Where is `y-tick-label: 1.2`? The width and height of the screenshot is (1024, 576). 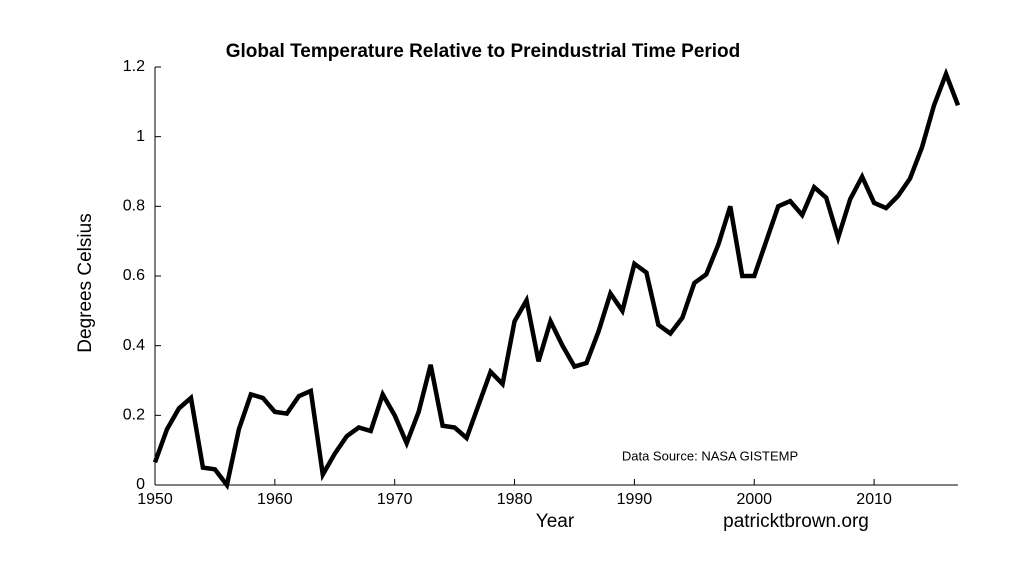 y-tick-label: 1.2 is located at coordinates (134, 66).